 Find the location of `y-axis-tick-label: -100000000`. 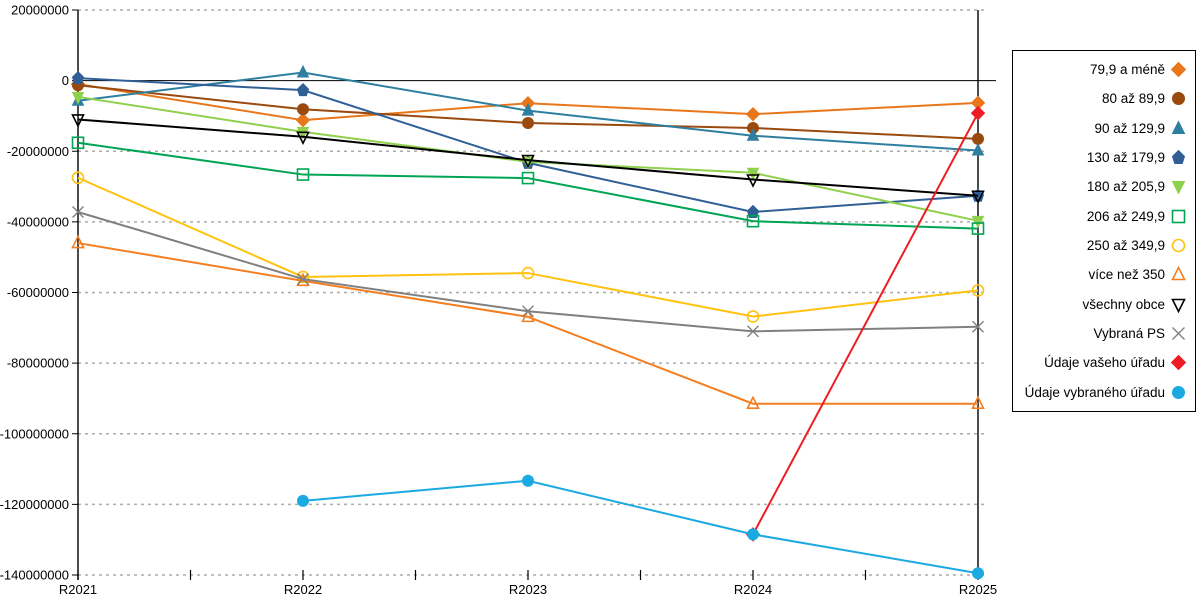

y-axis-tick-label: -100000000 is located at coordinates (34, 433).